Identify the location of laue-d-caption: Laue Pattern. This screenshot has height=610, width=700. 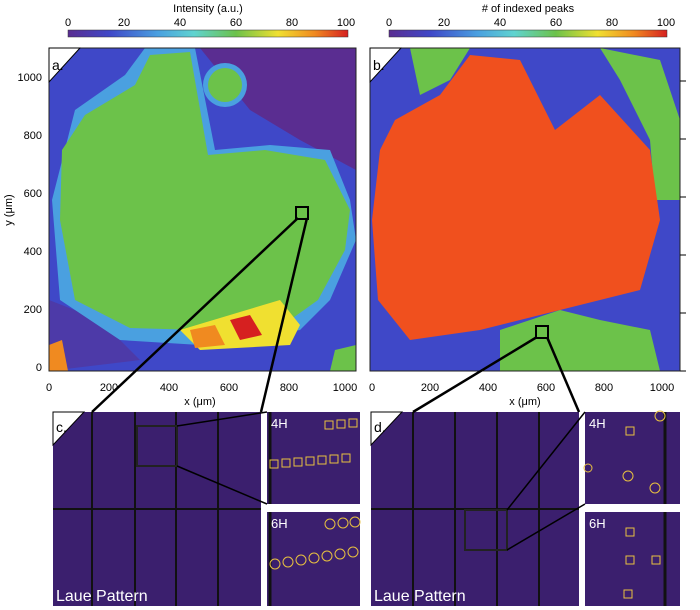
(420, 596).